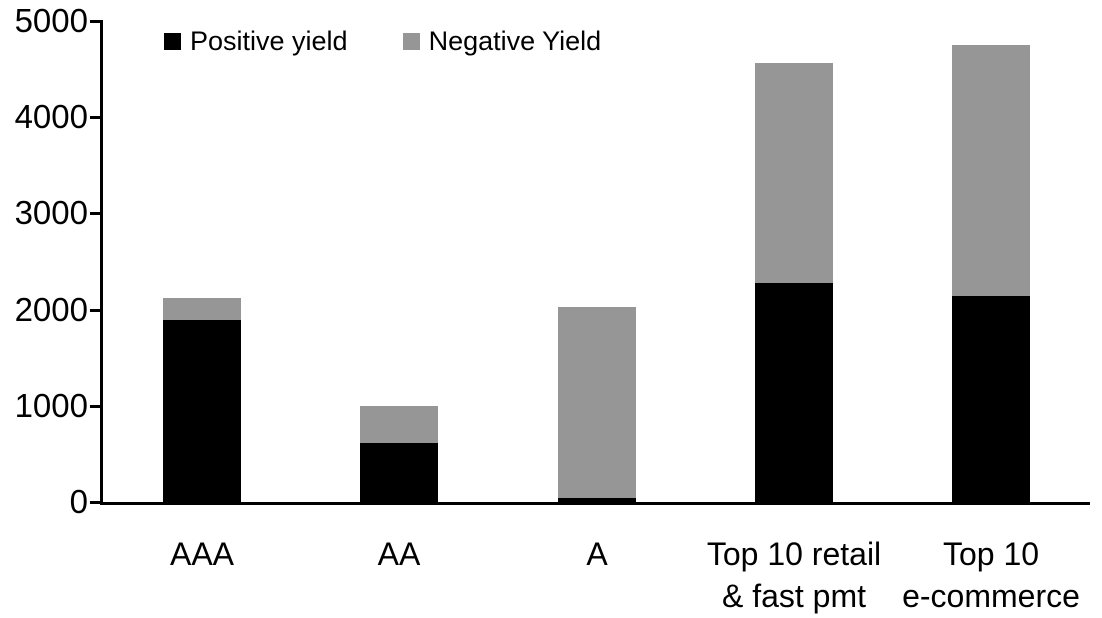  I want to click on x-axis-line, so click(595, 503).